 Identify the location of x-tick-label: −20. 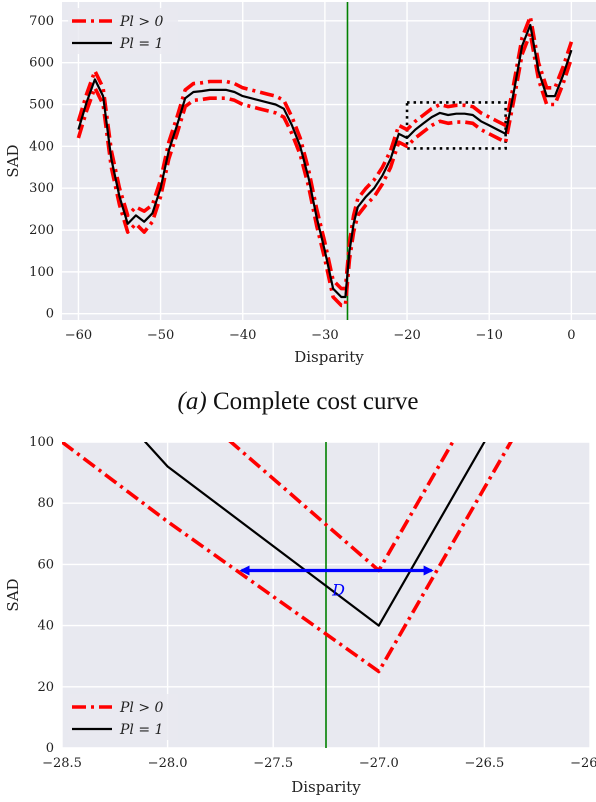
(406, 335).